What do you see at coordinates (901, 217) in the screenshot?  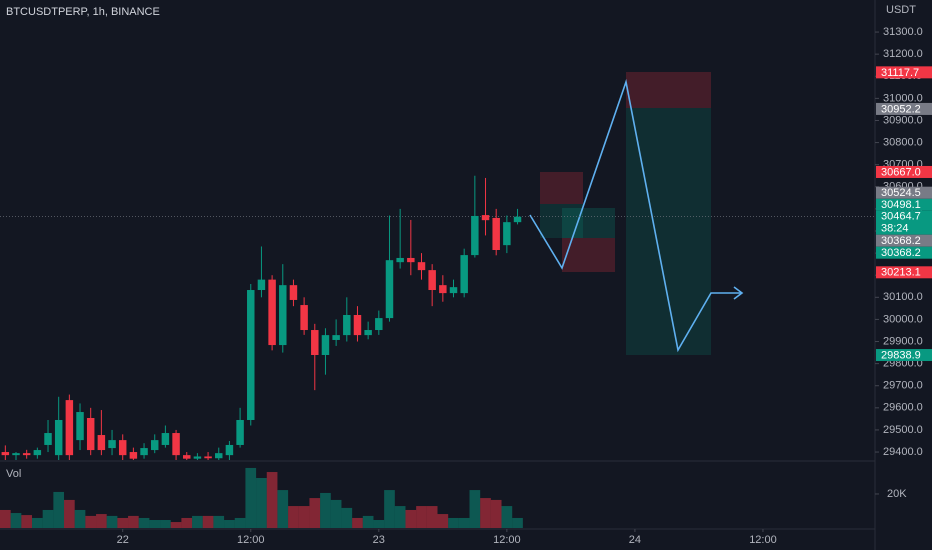 I see `current-price-label: 30464.7` at bounding box center [901, 217].